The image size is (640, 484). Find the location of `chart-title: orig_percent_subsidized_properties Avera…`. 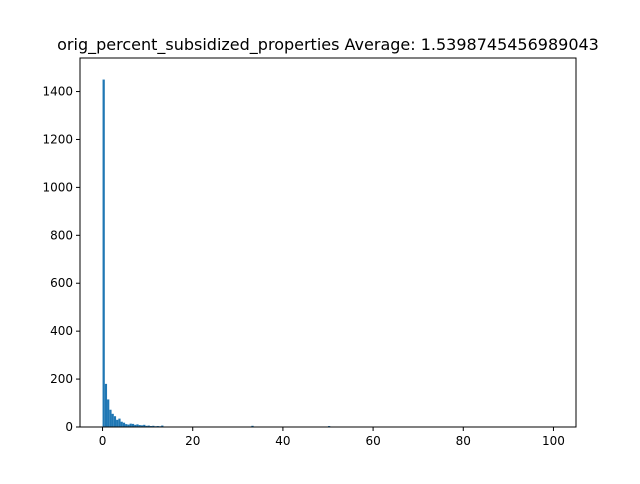

chart-title: orig_percent_subsidized_properties Avera… is located at coordinates (328, 45).